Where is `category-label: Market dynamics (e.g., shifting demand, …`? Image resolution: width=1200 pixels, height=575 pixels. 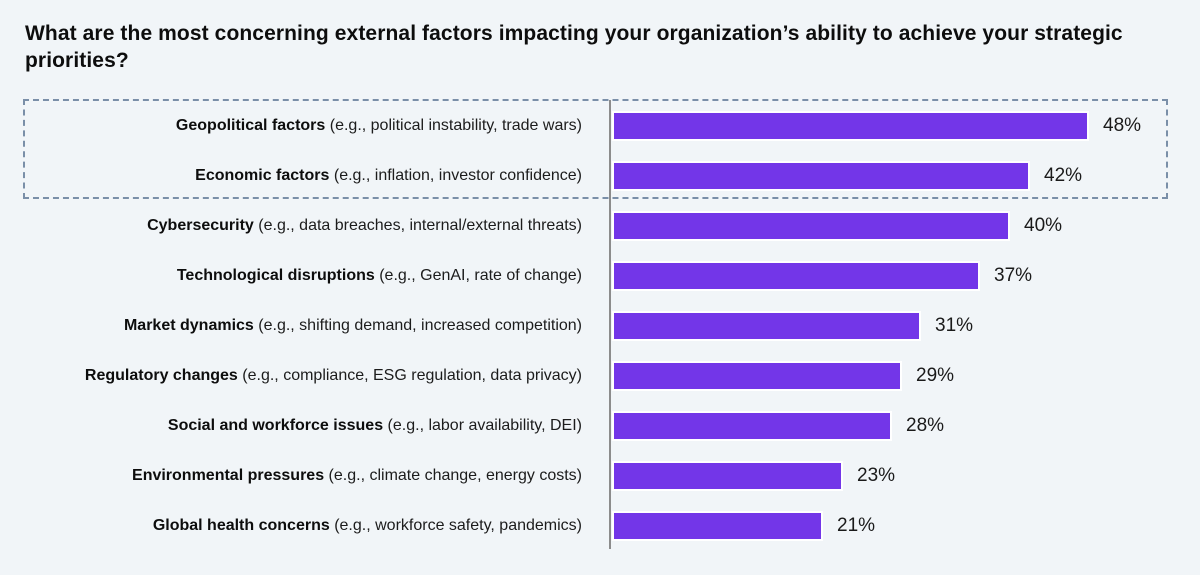 category-label: Market dynamics (e.g., shifting demand, … is located at coordinates (298, 326).